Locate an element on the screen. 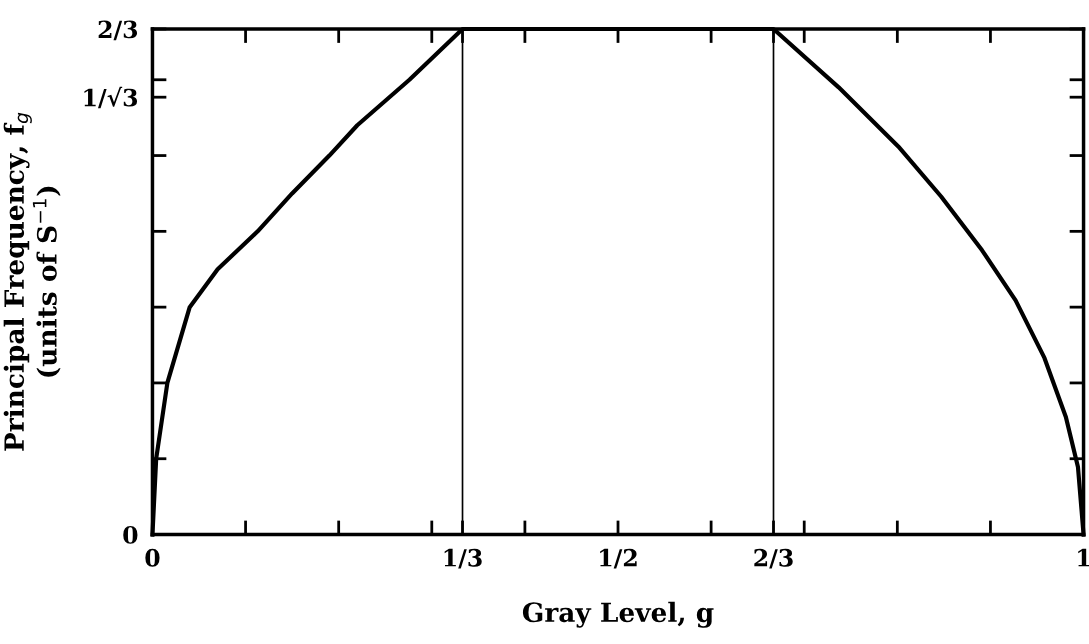 The width and height of the screenshot is (1089, 644). y-tick-label: 0 is located at coordinates (130, 534).